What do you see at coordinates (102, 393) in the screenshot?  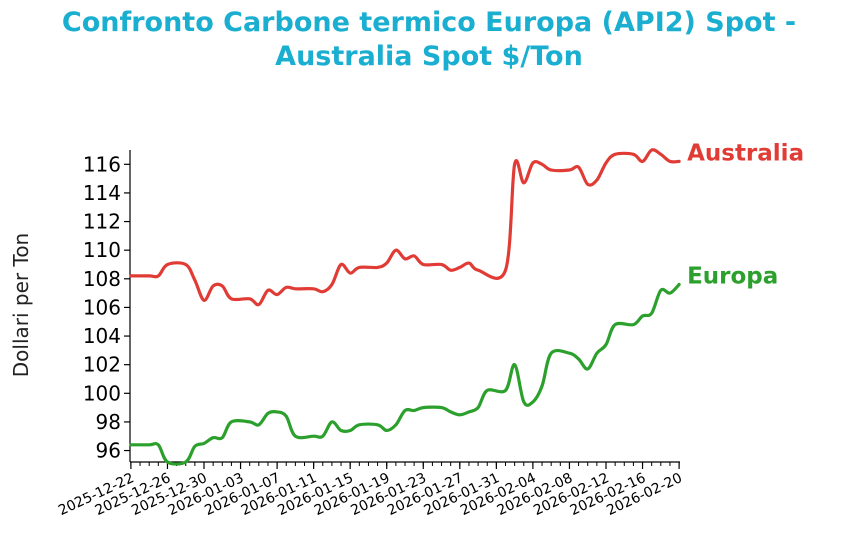 I see `y-tick-label: 100` at bounding box center [102, 393].